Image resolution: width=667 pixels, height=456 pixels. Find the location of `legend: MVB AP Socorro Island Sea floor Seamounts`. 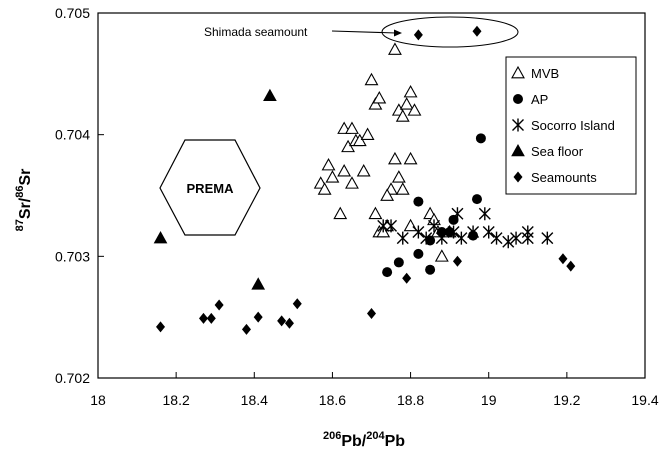

legend: MVB AP Socorro Island Sea floor Seamounts is located at coordinates (571, 125).